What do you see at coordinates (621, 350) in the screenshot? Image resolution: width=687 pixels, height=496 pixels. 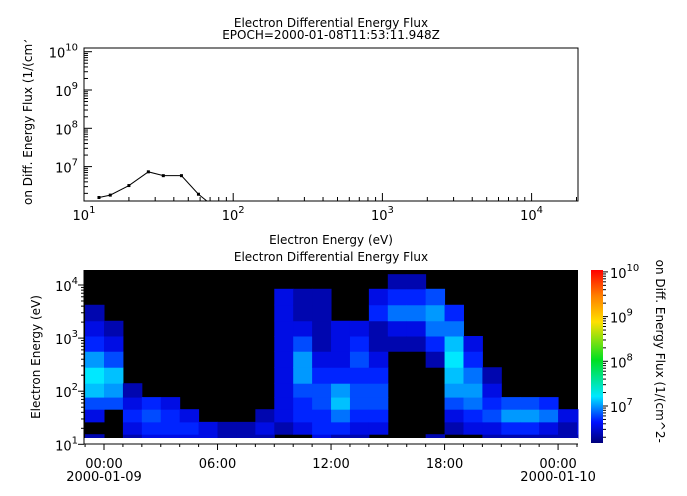 I see `colorbar-axis: 10⁷ 10⁸ 10⁹ 10¹⁰` at bounding box center [621, 350].